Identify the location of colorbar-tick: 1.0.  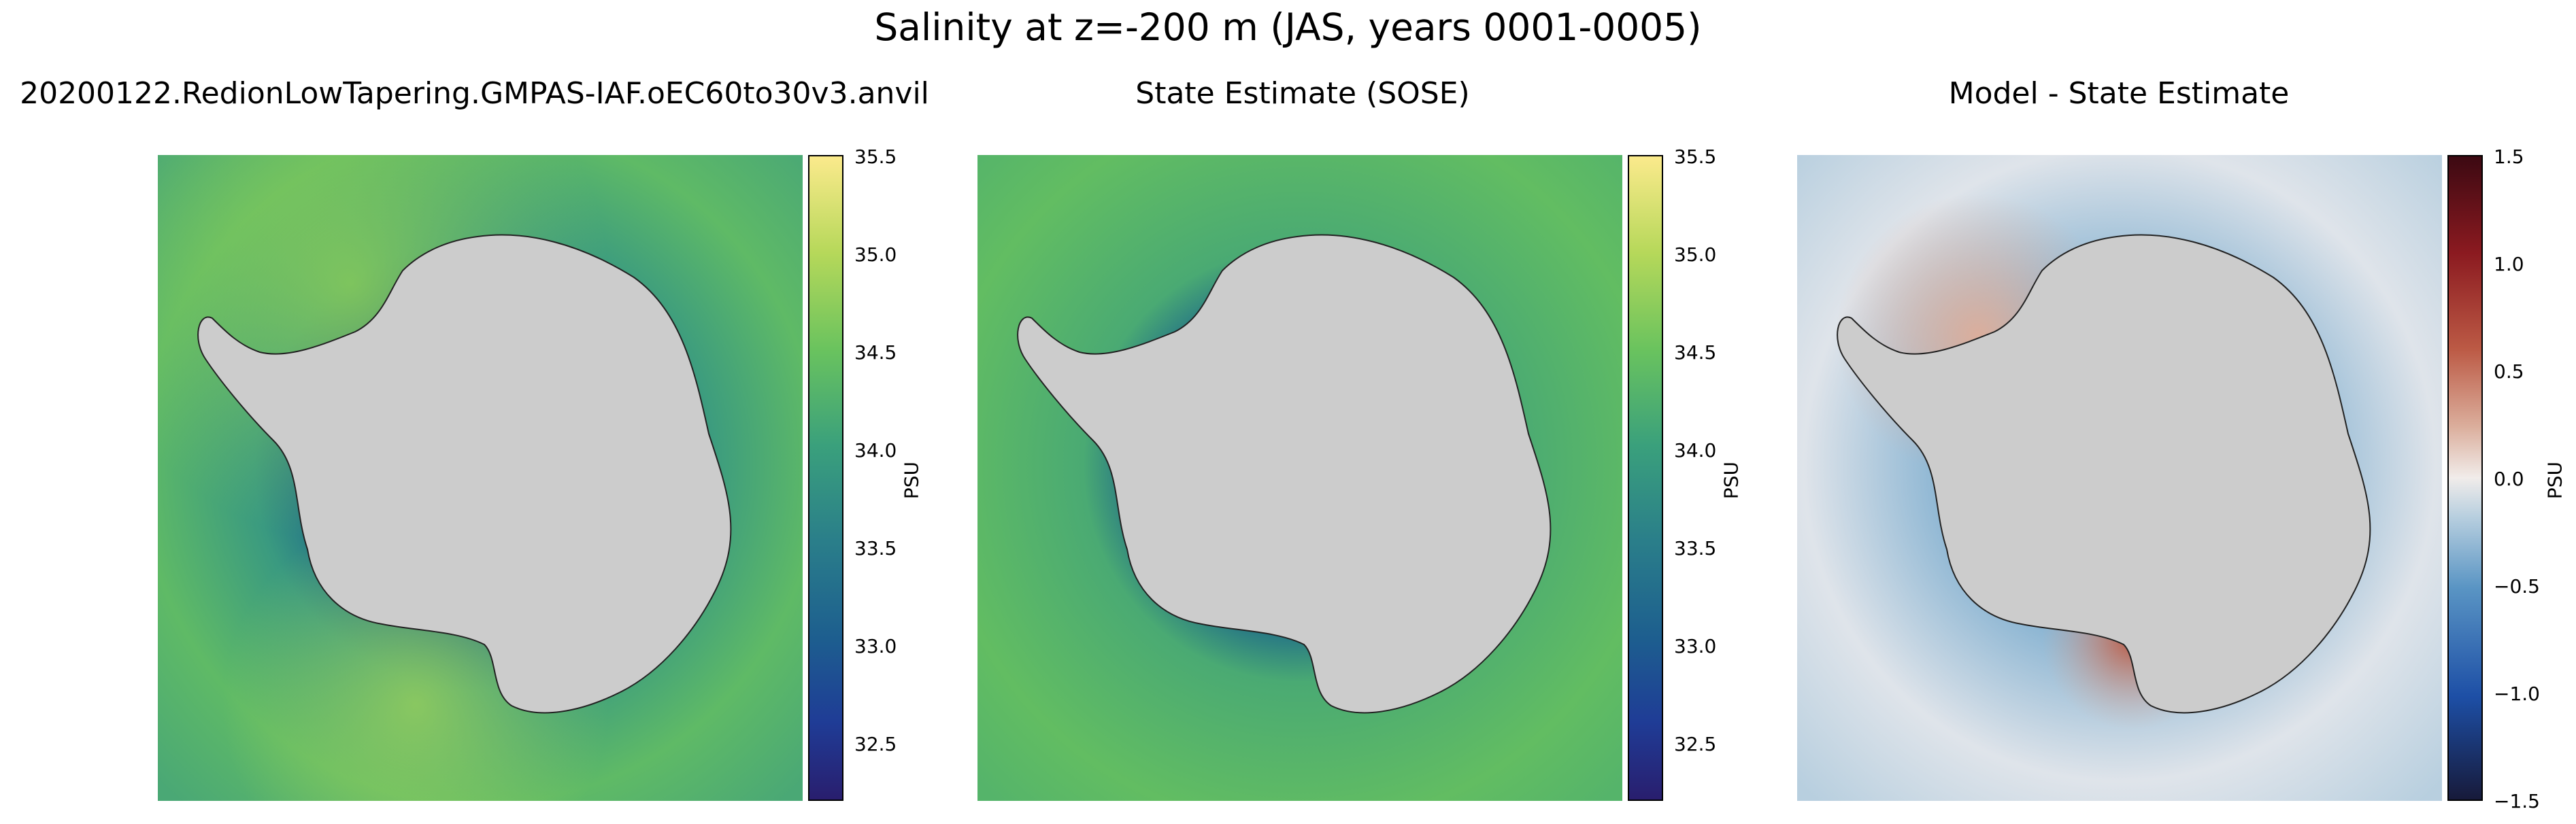
(2509, 264).